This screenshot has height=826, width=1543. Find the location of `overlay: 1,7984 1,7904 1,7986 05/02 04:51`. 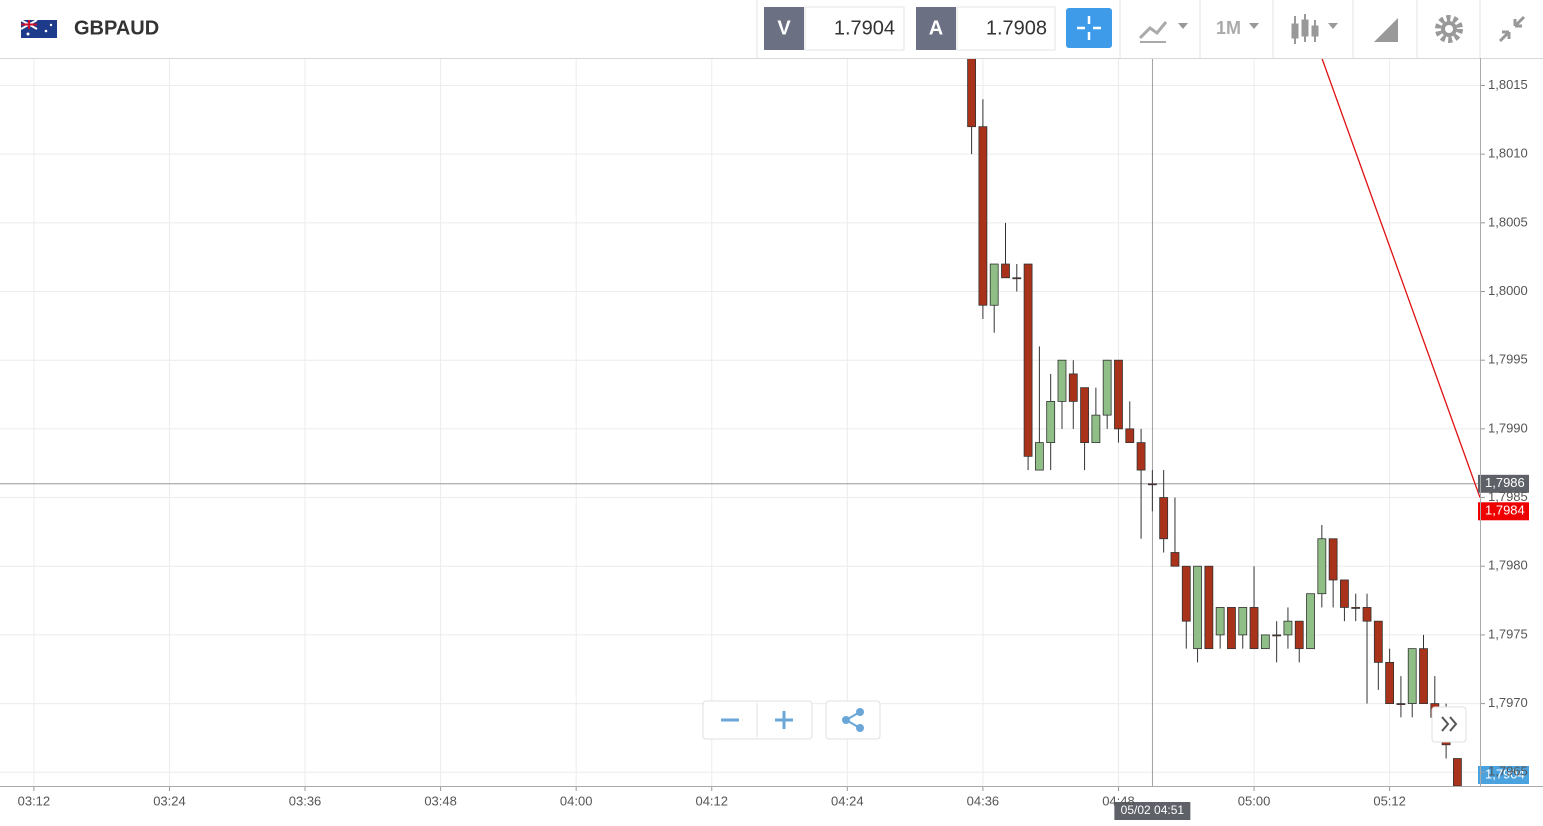

overlay: 1,7984 1,7904 1,7986 05/02 04:51 is located at coordinates (1321, 647).